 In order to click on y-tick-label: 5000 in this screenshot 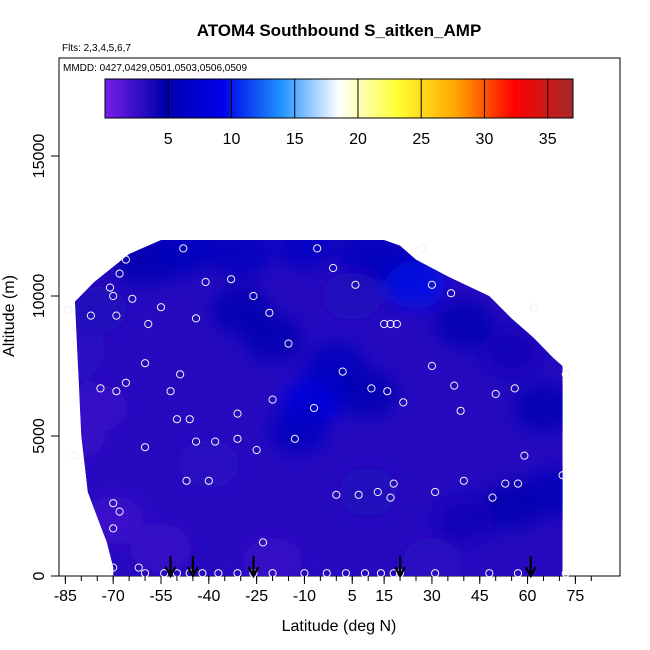, I will do `click(39, 436)`.